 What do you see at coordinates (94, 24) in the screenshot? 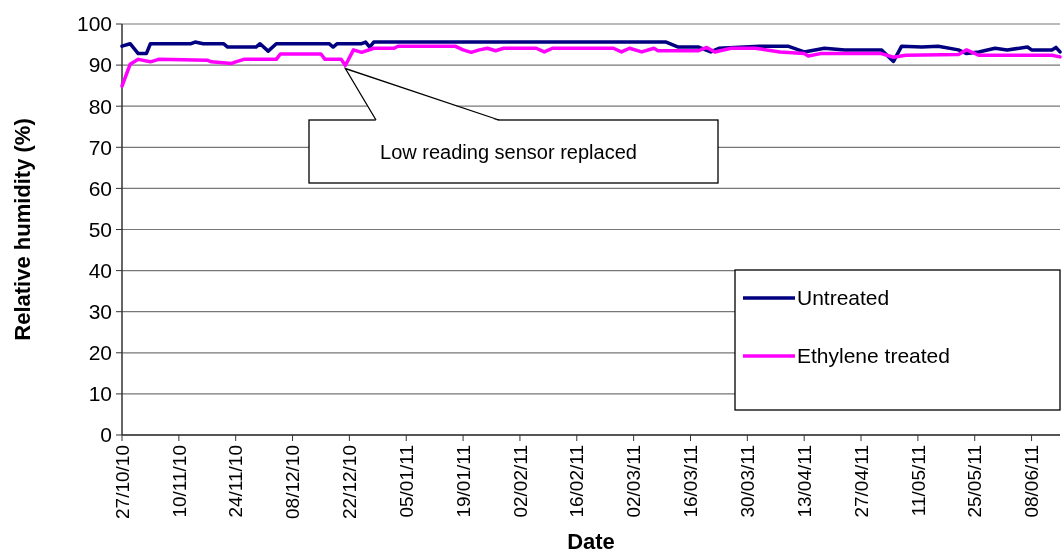
I see `y-tick-label: 100` at bounding box center [94, 24].